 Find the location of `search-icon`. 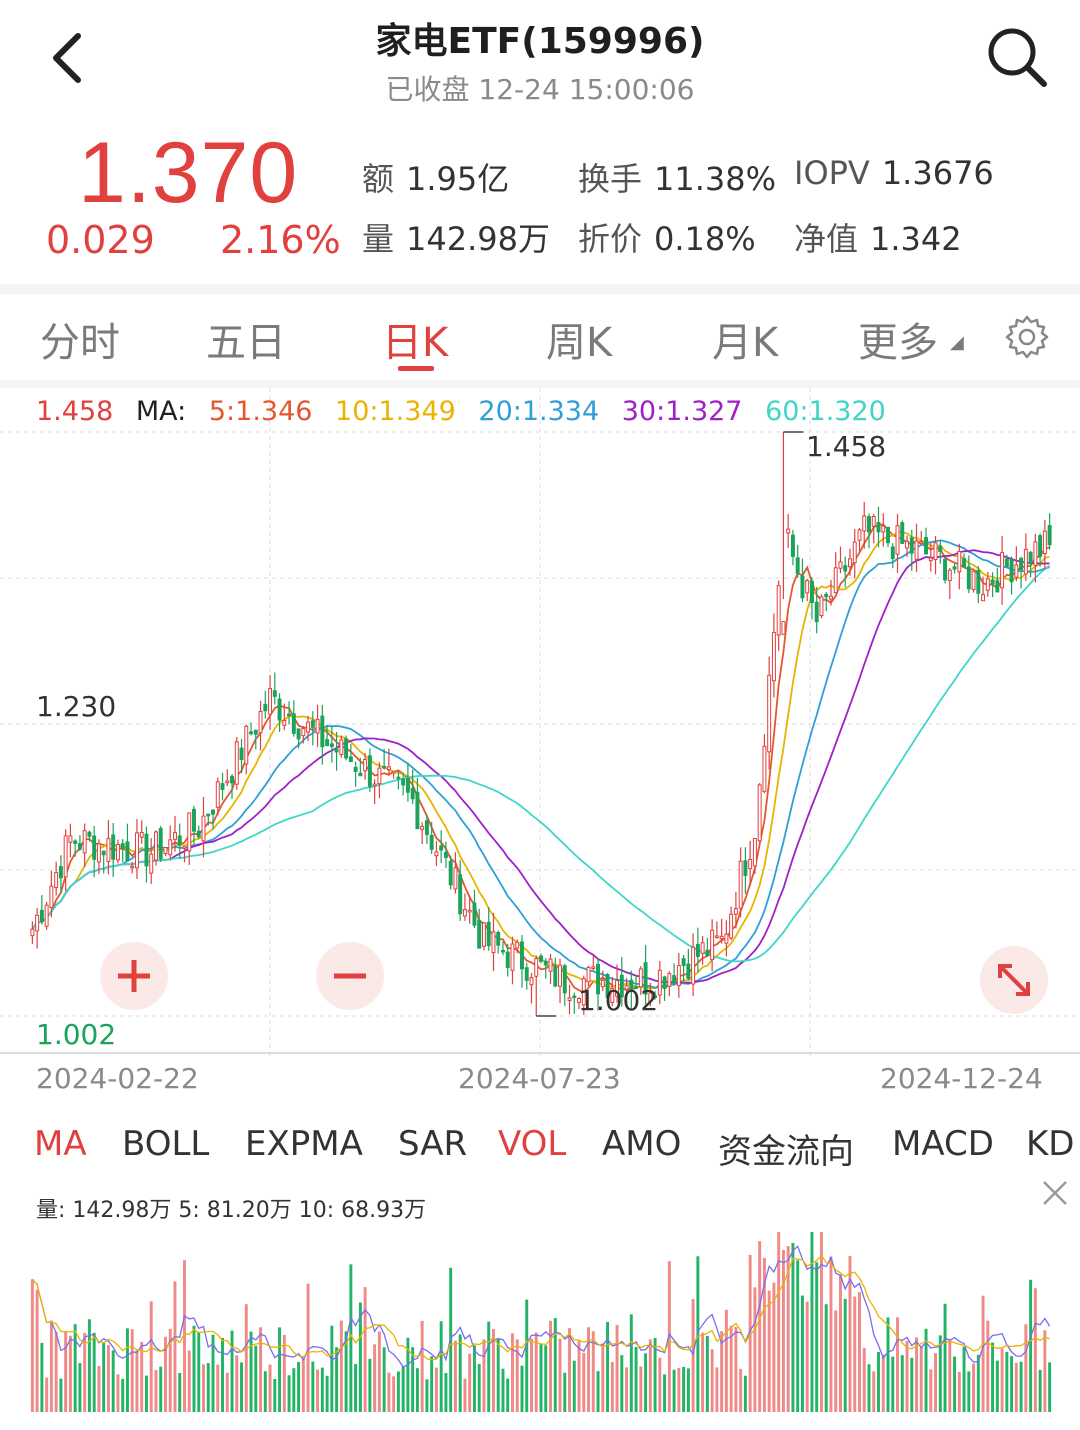

search-icon is located at coordinates (1017, 57).